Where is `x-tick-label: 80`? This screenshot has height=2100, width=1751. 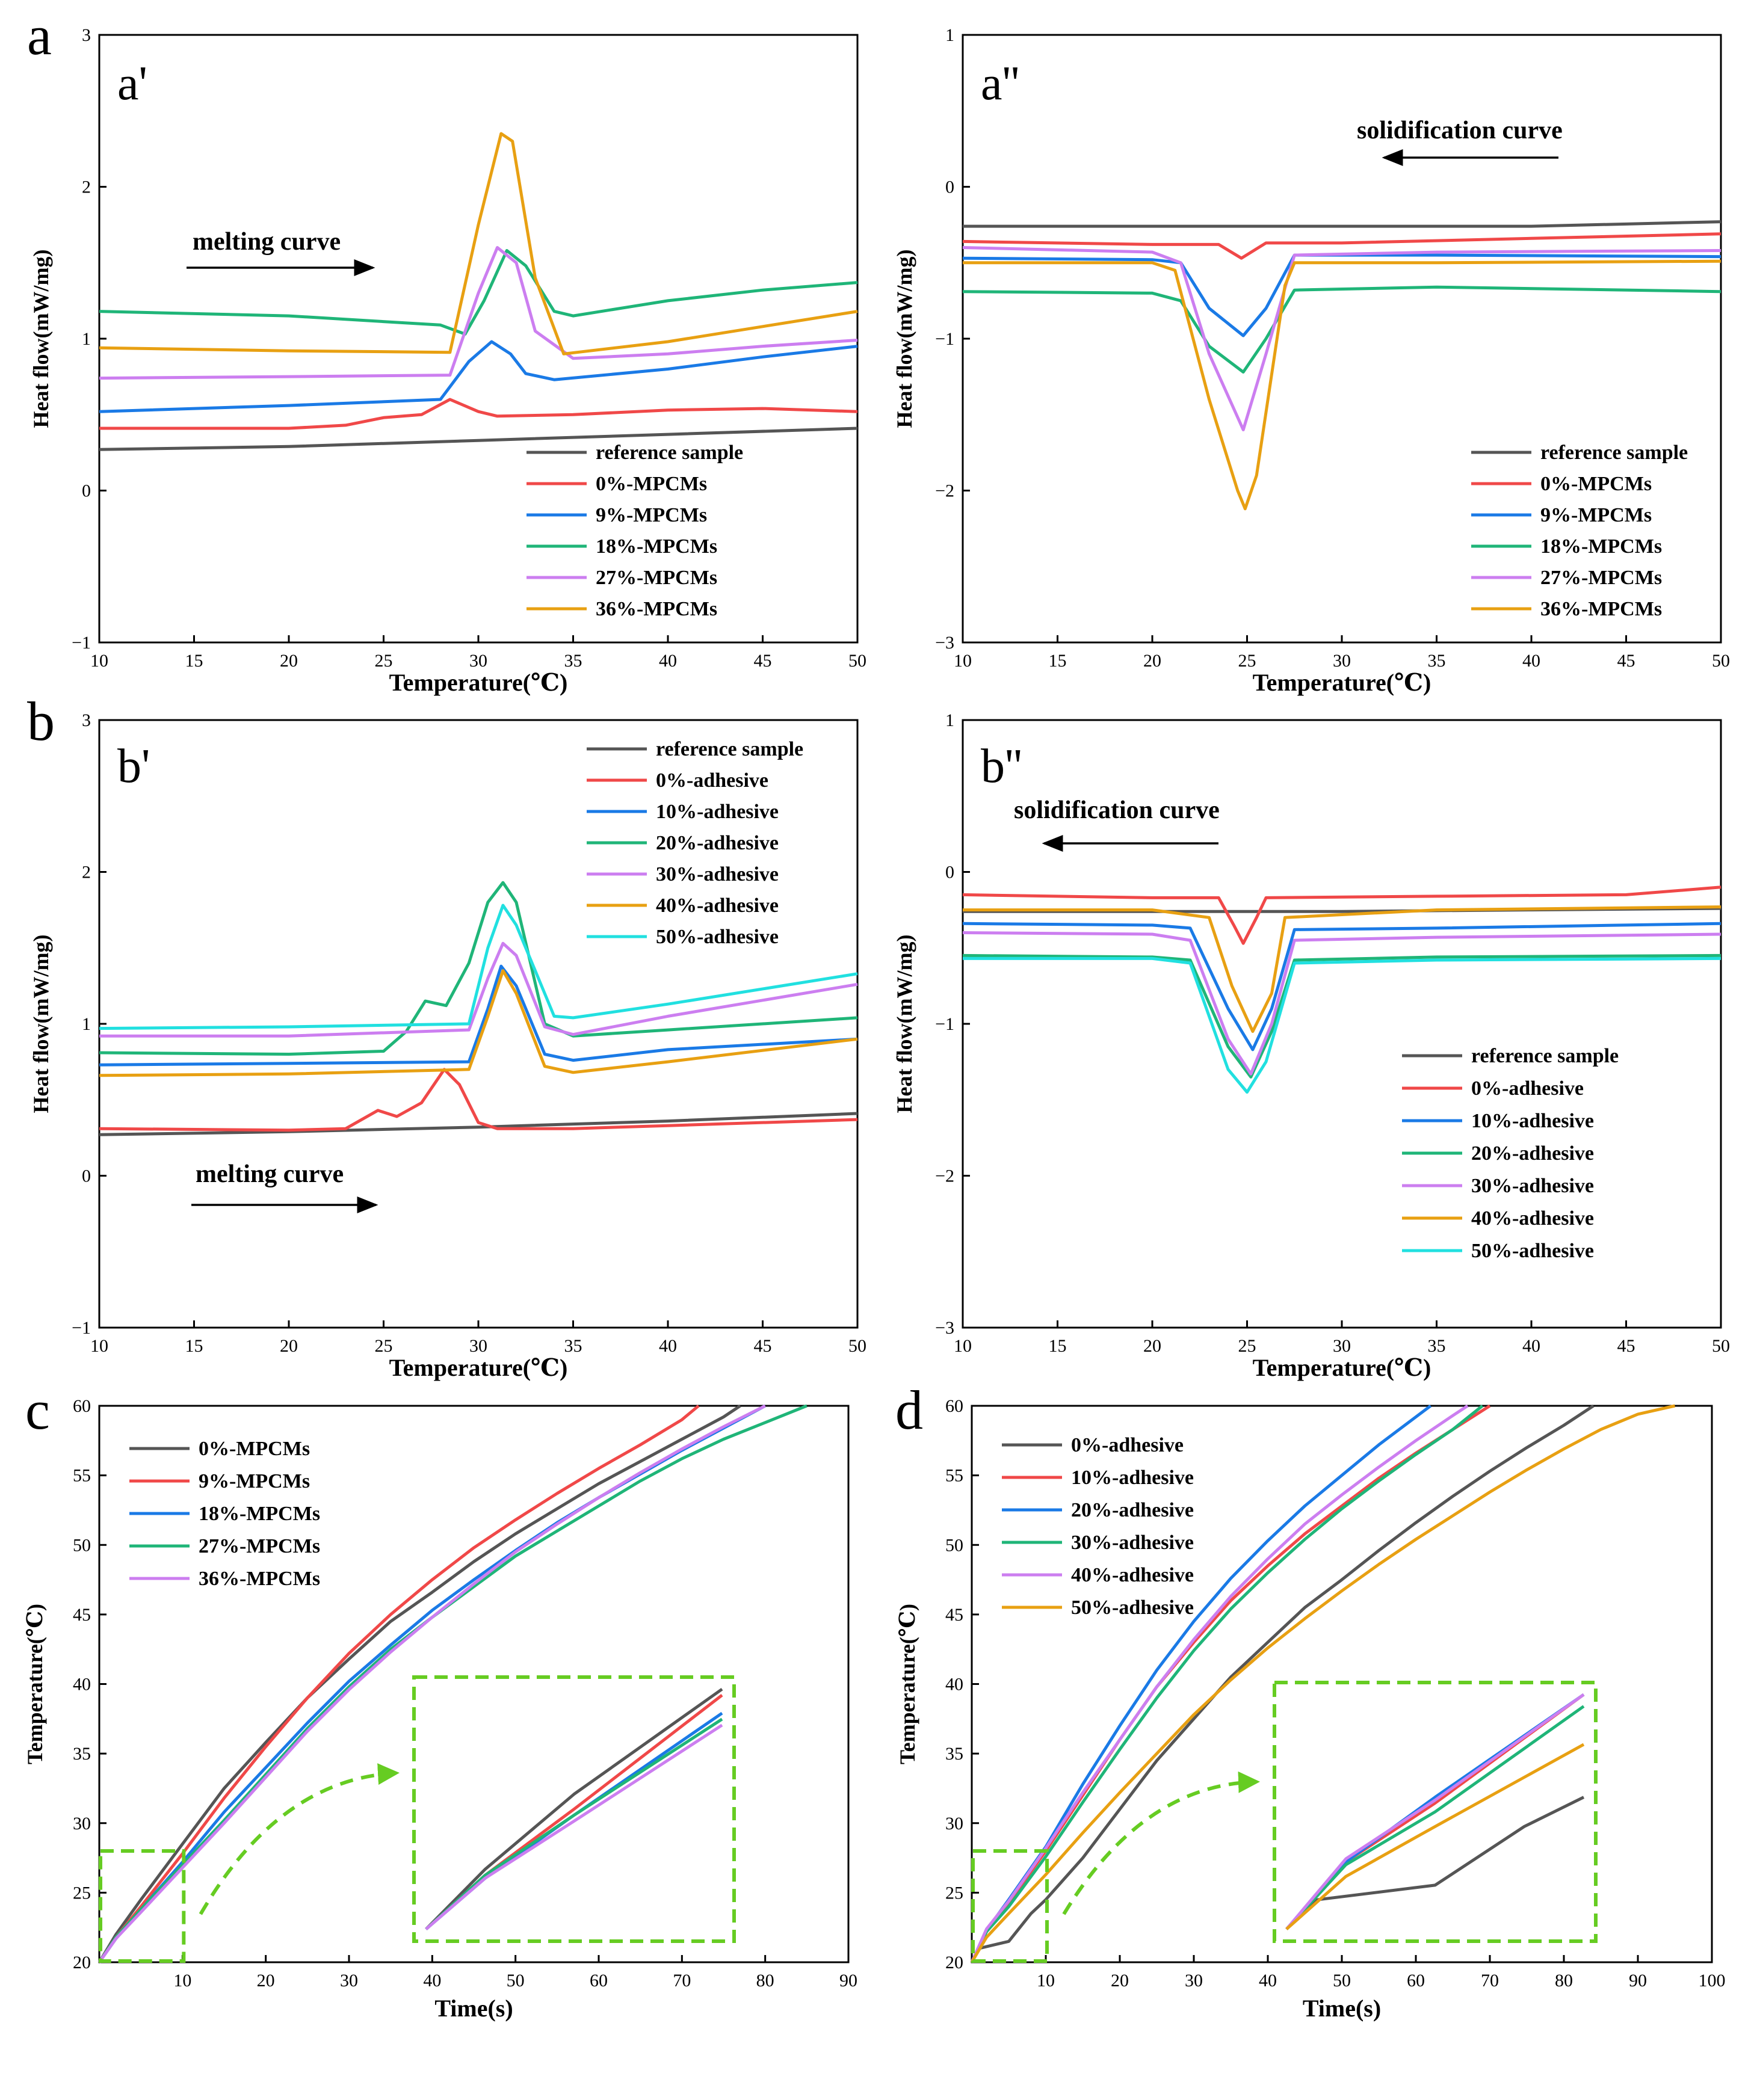
x-tick-label: 80 is located at coordinates (765, 1981).